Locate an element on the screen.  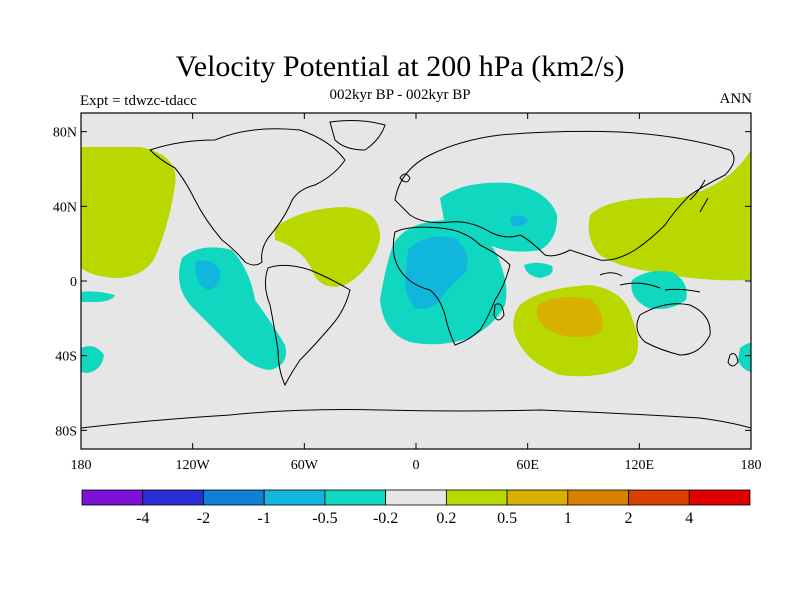
lon-tick-label: 120E is located at coordinates (640, 465).